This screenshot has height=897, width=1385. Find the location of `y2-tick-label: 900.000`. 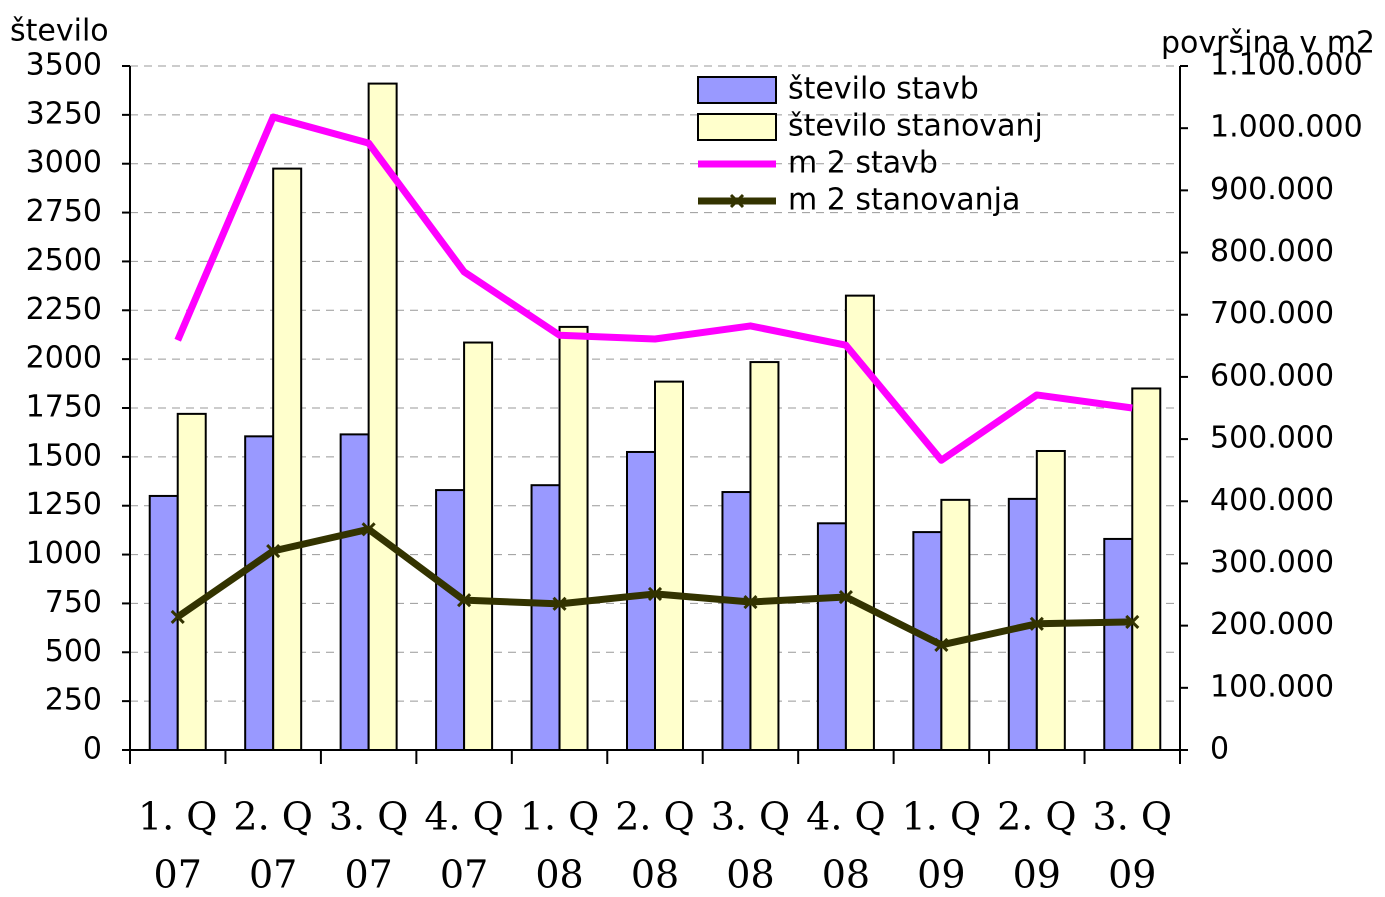

y2-tick-label: 900.000 is located at coordinates (1272, 189).